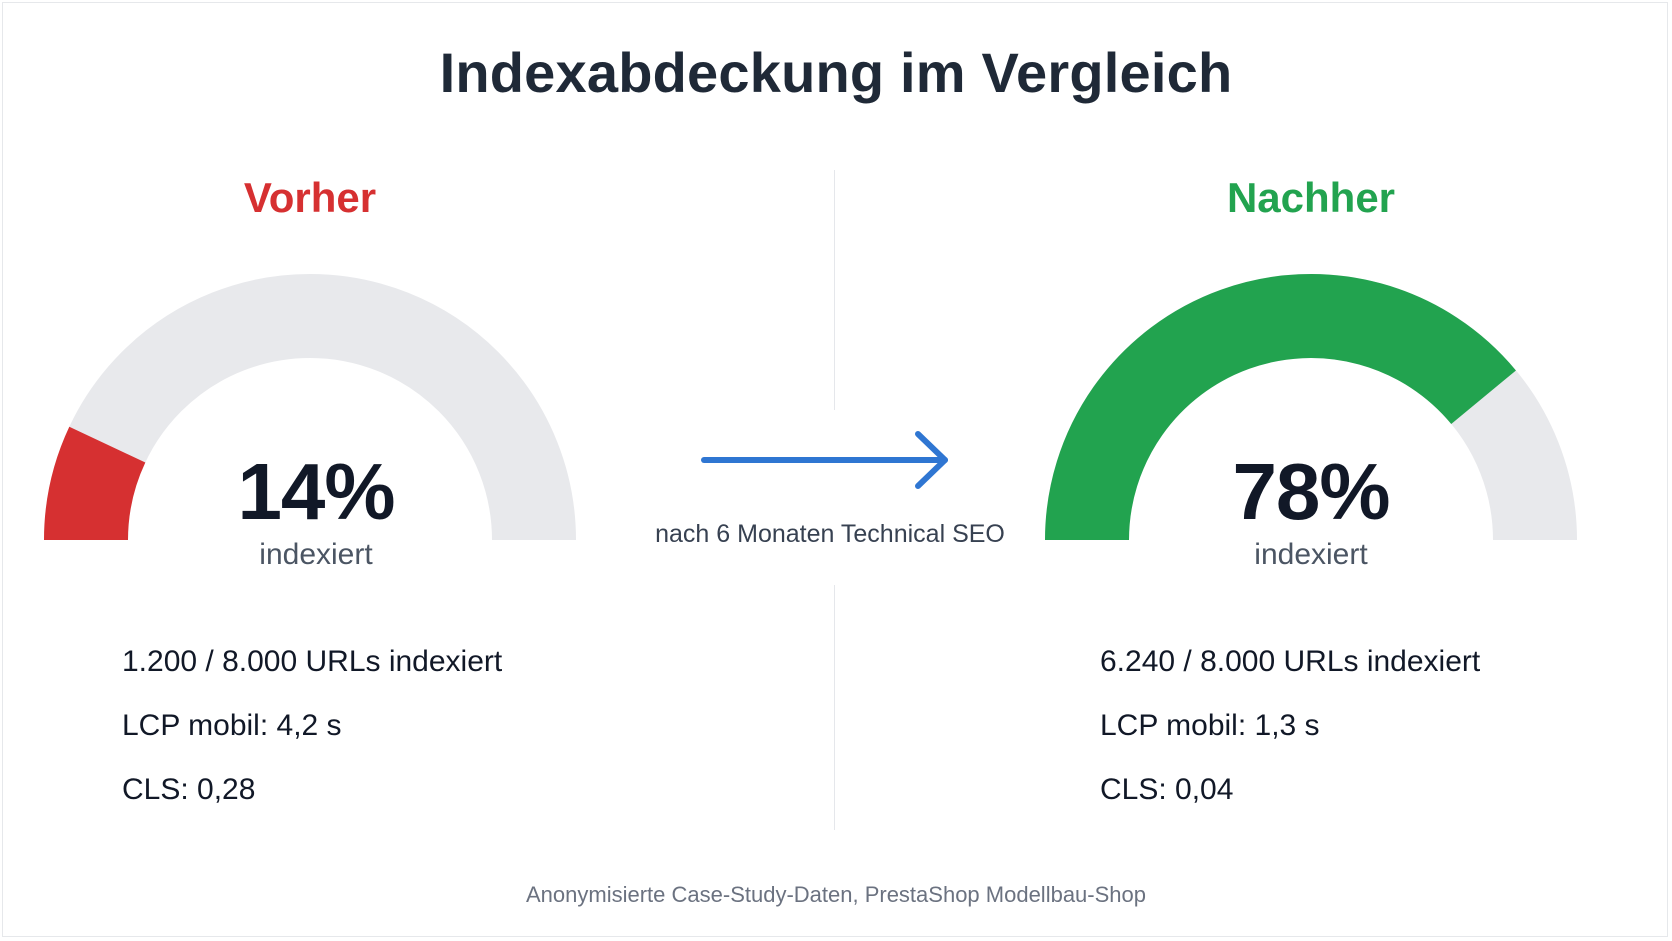 The width and height of the screenshot is (1672, 941). I want to click on center-divider-bottom, so click(834, 707).